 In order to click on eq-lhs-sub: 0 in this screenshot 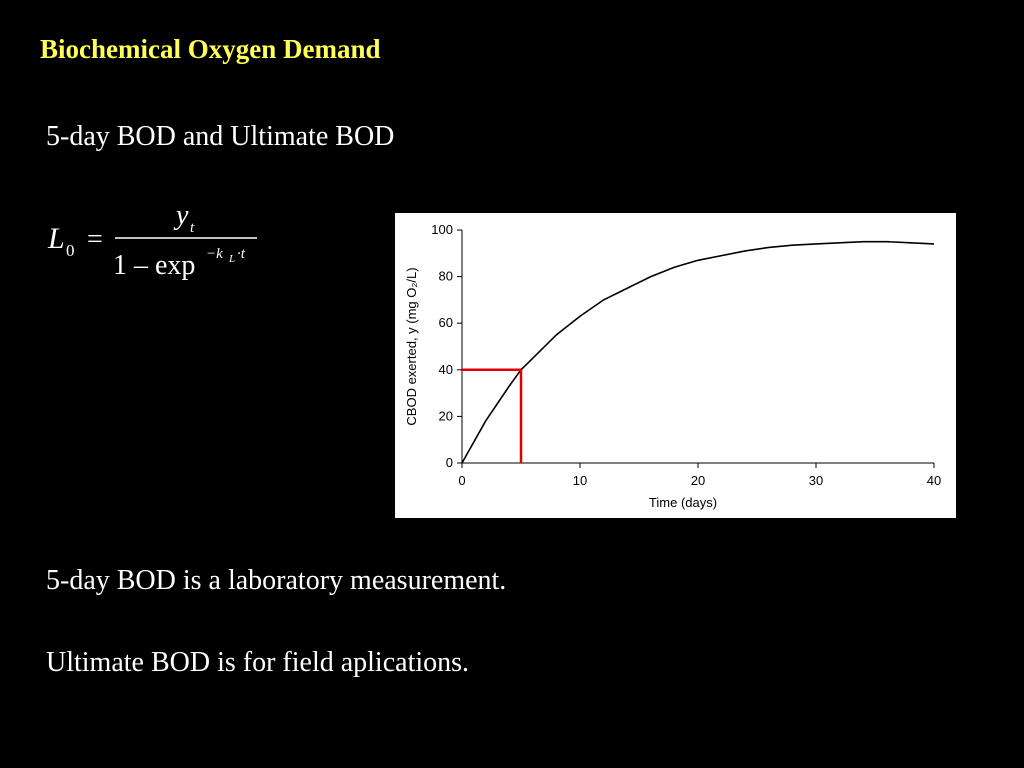, I will do `click(70, 250)`.